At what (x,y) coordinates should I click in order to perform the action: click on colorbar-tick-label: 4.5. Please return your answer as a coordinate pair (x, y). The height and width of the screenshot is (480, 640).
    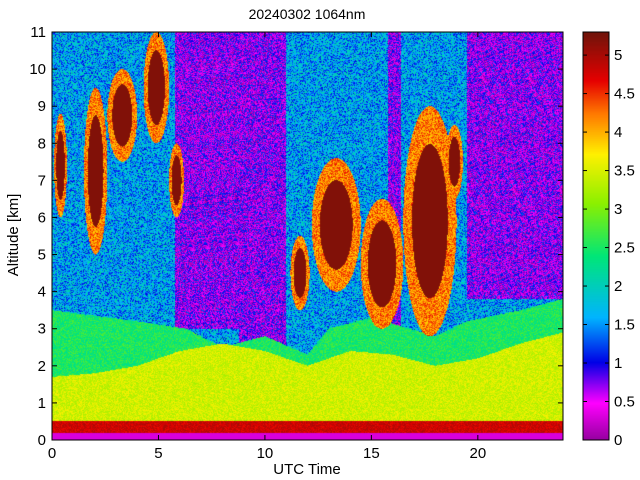
    Looking at the image, I should click on (624, 94).